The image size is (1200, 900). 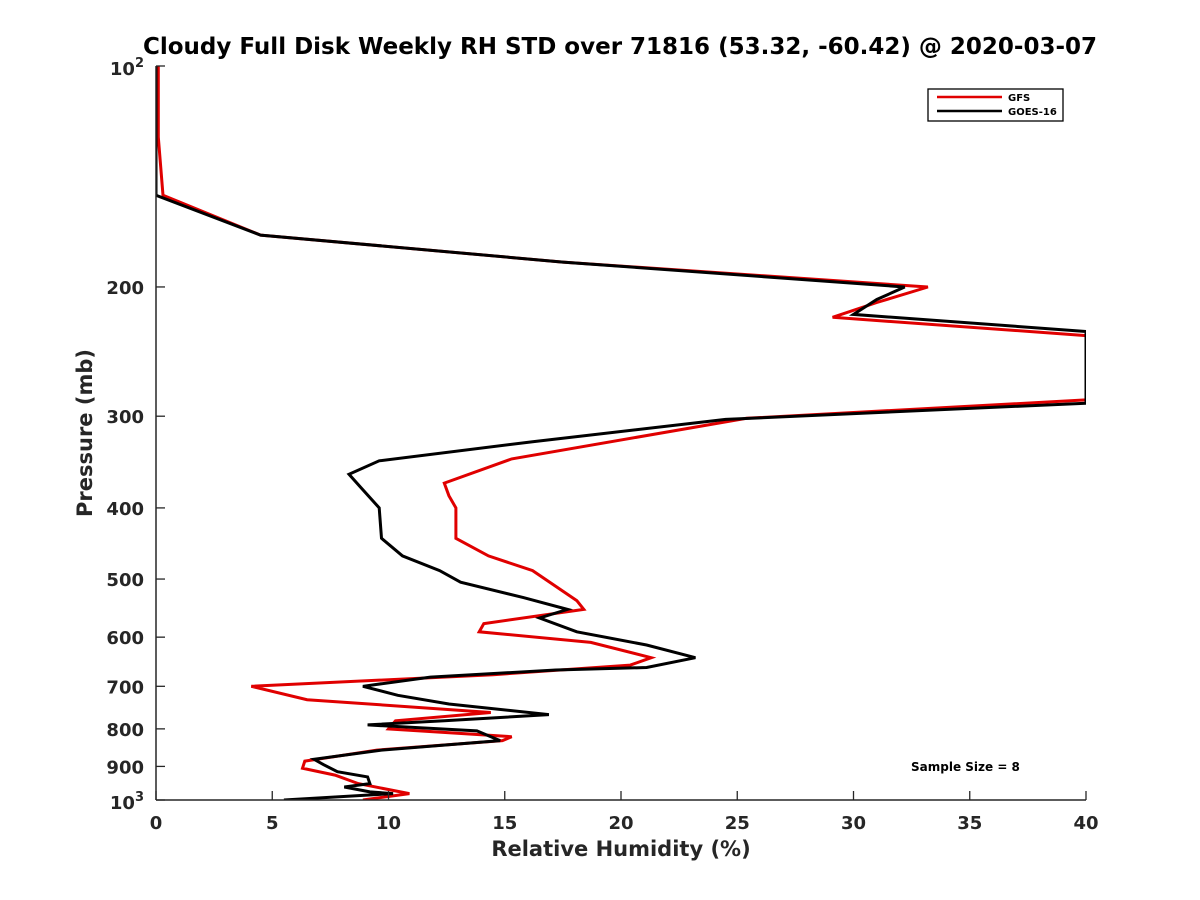 I want to click on y-ticks: 10² 200 300 400 500 600 700 800 900 10³, so click(x=135, y=435).